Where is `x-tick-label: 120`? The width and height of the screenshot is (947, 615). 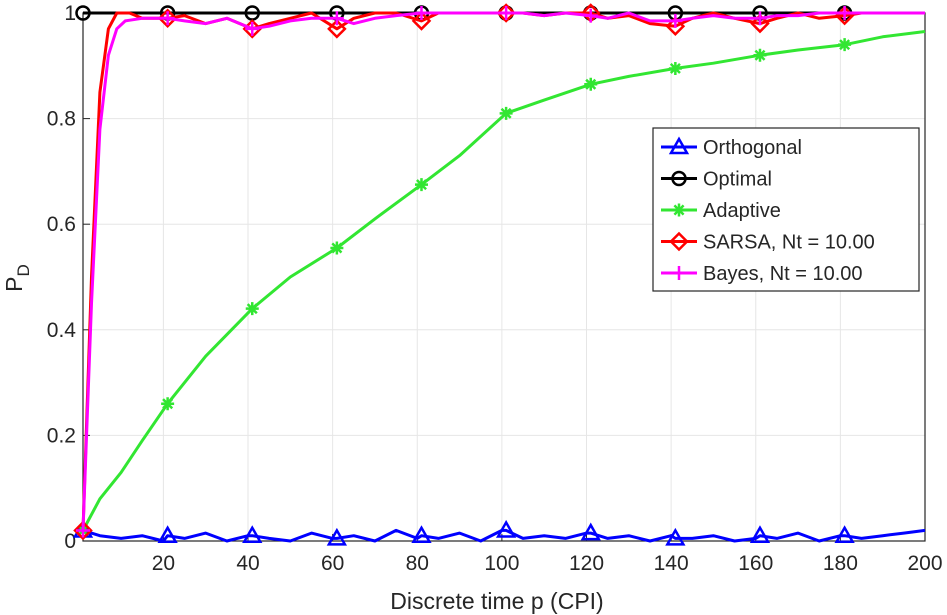
x-tick-label: 120 is located at coordinates (586, 563).